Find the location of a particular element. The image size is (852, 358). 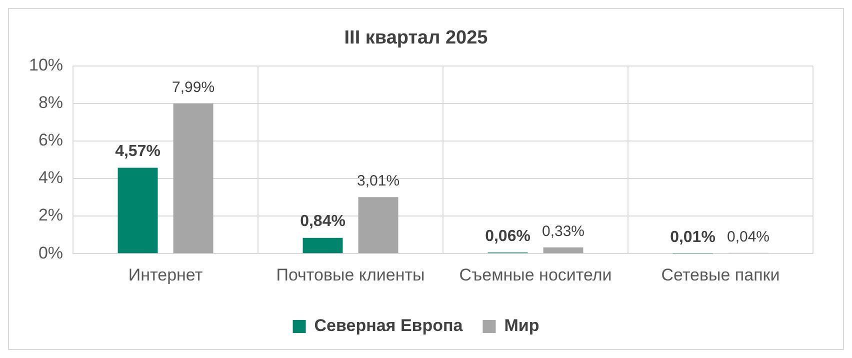

legend-label: Мир is located at coordinates (522, 326).